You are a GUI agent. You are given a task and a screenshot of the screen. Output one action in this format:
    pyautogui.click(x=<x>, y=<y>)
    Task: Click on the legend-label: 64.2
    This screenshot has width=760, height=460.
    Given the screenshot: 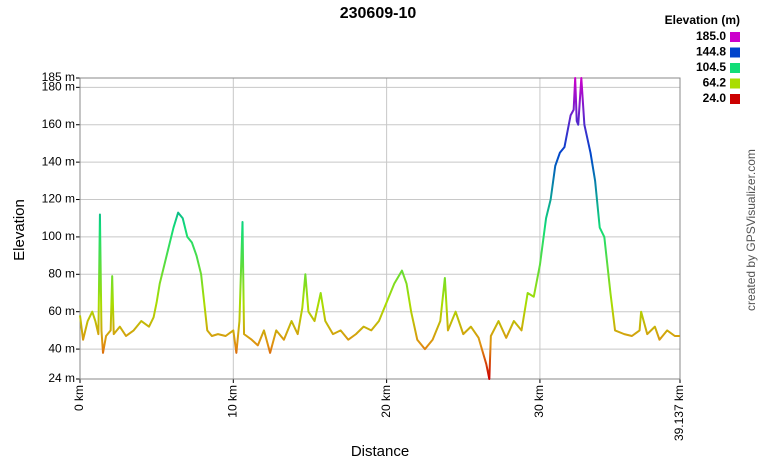 What is the action you would take?
    pyautogui.click(x=715, y=83)
    